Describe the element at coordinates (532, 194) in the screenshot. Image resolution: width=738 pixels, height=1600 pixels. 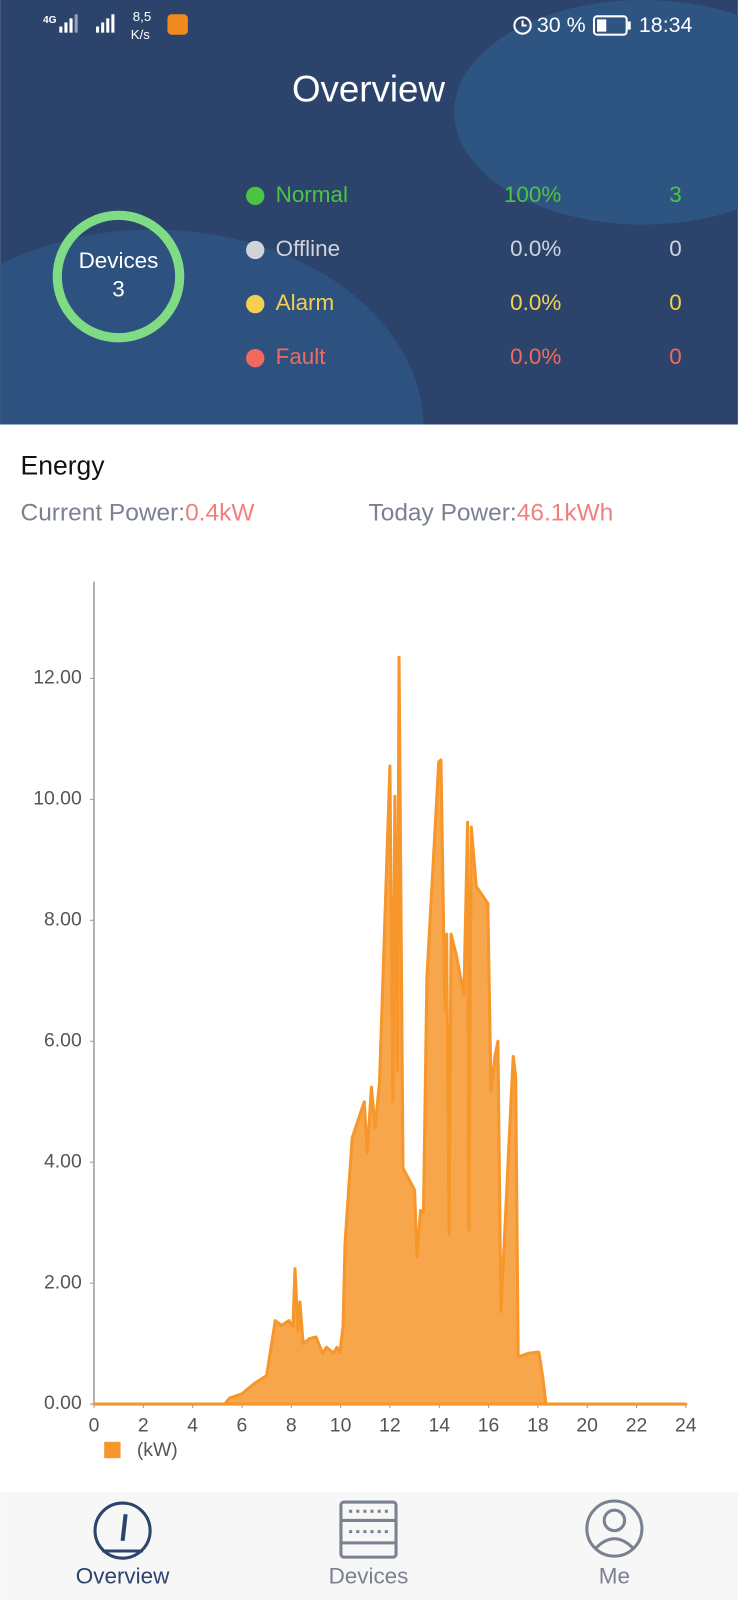
I see `status-percent: 100%` at that location.